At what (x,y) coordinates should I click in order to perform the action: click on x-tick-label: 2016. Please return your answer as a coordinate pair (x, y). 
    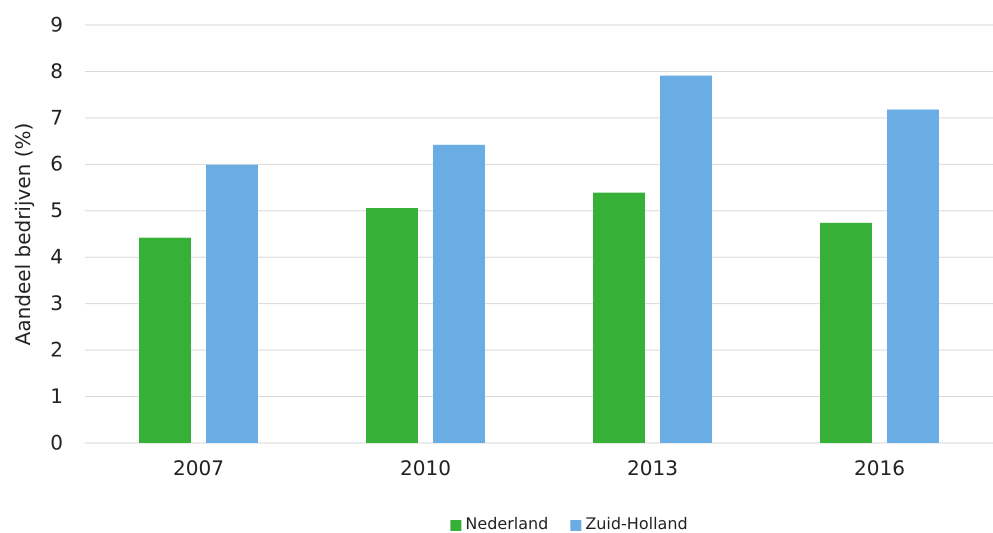
    Looking at the image, I should click on (879, 468).